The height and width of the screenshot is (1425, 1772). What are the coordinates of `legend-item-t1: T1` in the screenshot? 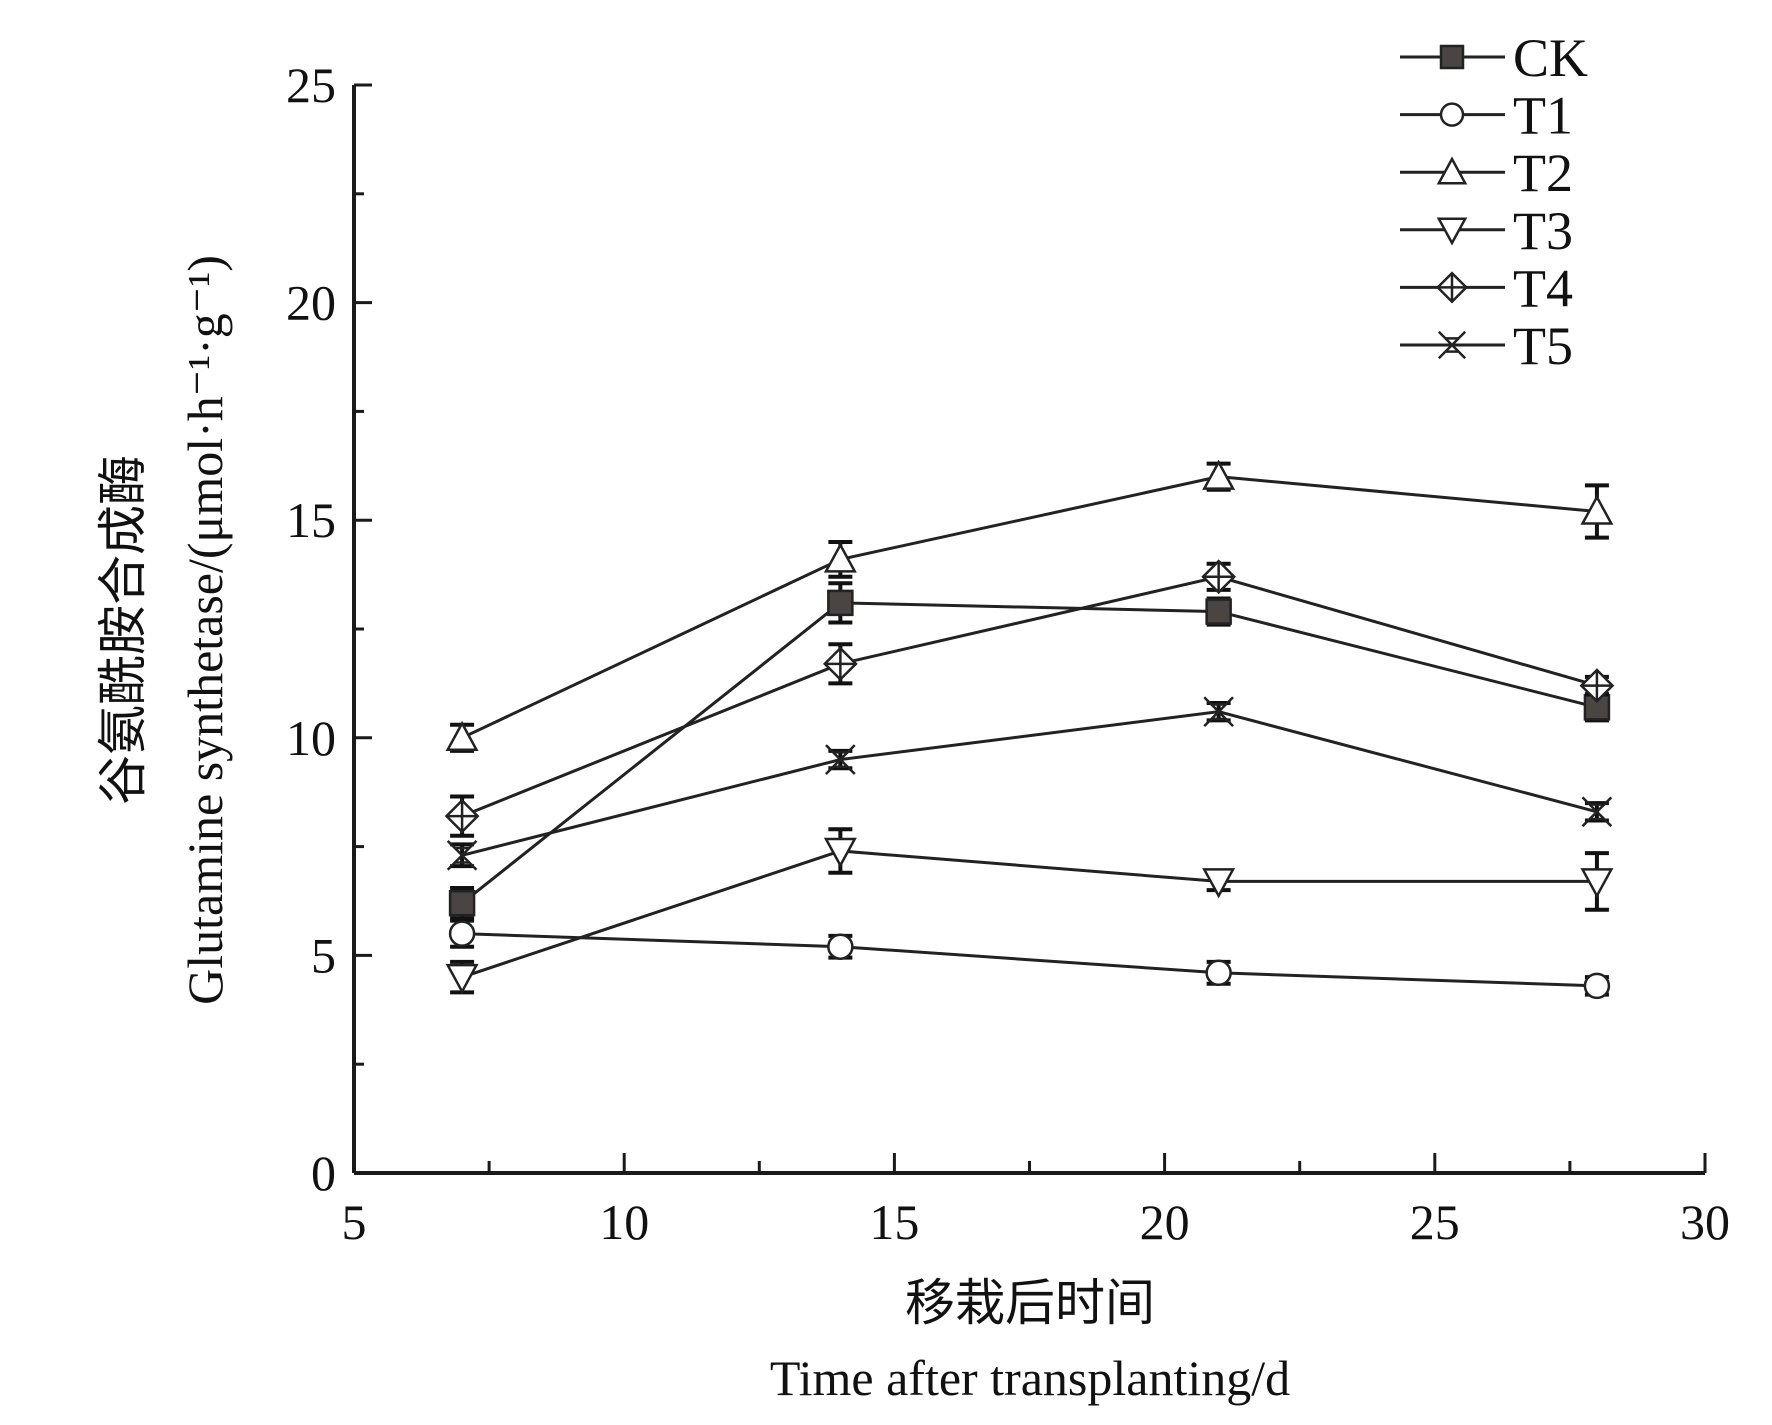 It's located at (1486, 116).